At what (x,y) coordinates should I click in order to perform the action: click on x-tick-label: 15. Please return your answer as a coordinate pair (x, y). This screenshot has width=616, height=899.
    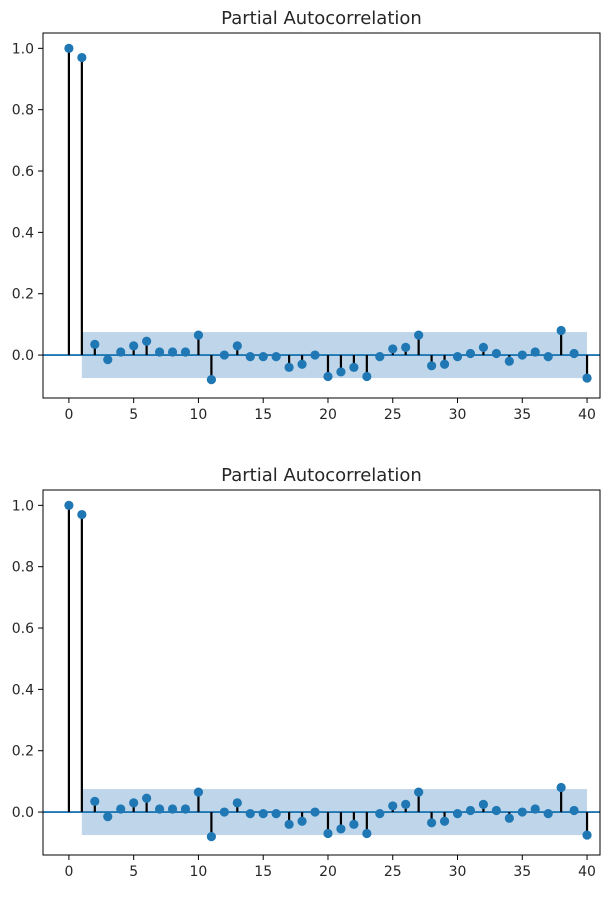
    Looking at the image, I should click on (263, 872).